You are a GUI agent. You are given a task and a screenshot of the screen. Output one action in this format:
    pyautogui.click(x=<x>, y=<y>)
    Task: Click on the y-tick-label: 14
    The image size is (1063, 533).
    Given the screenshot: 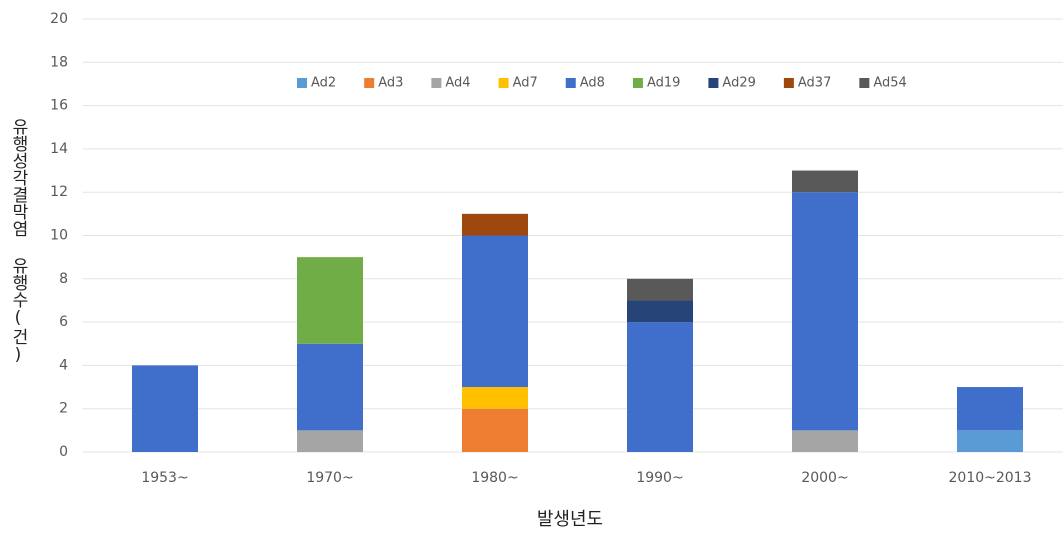 What is the action you would take?
    pyautogui.click(x=59, y=149)
    